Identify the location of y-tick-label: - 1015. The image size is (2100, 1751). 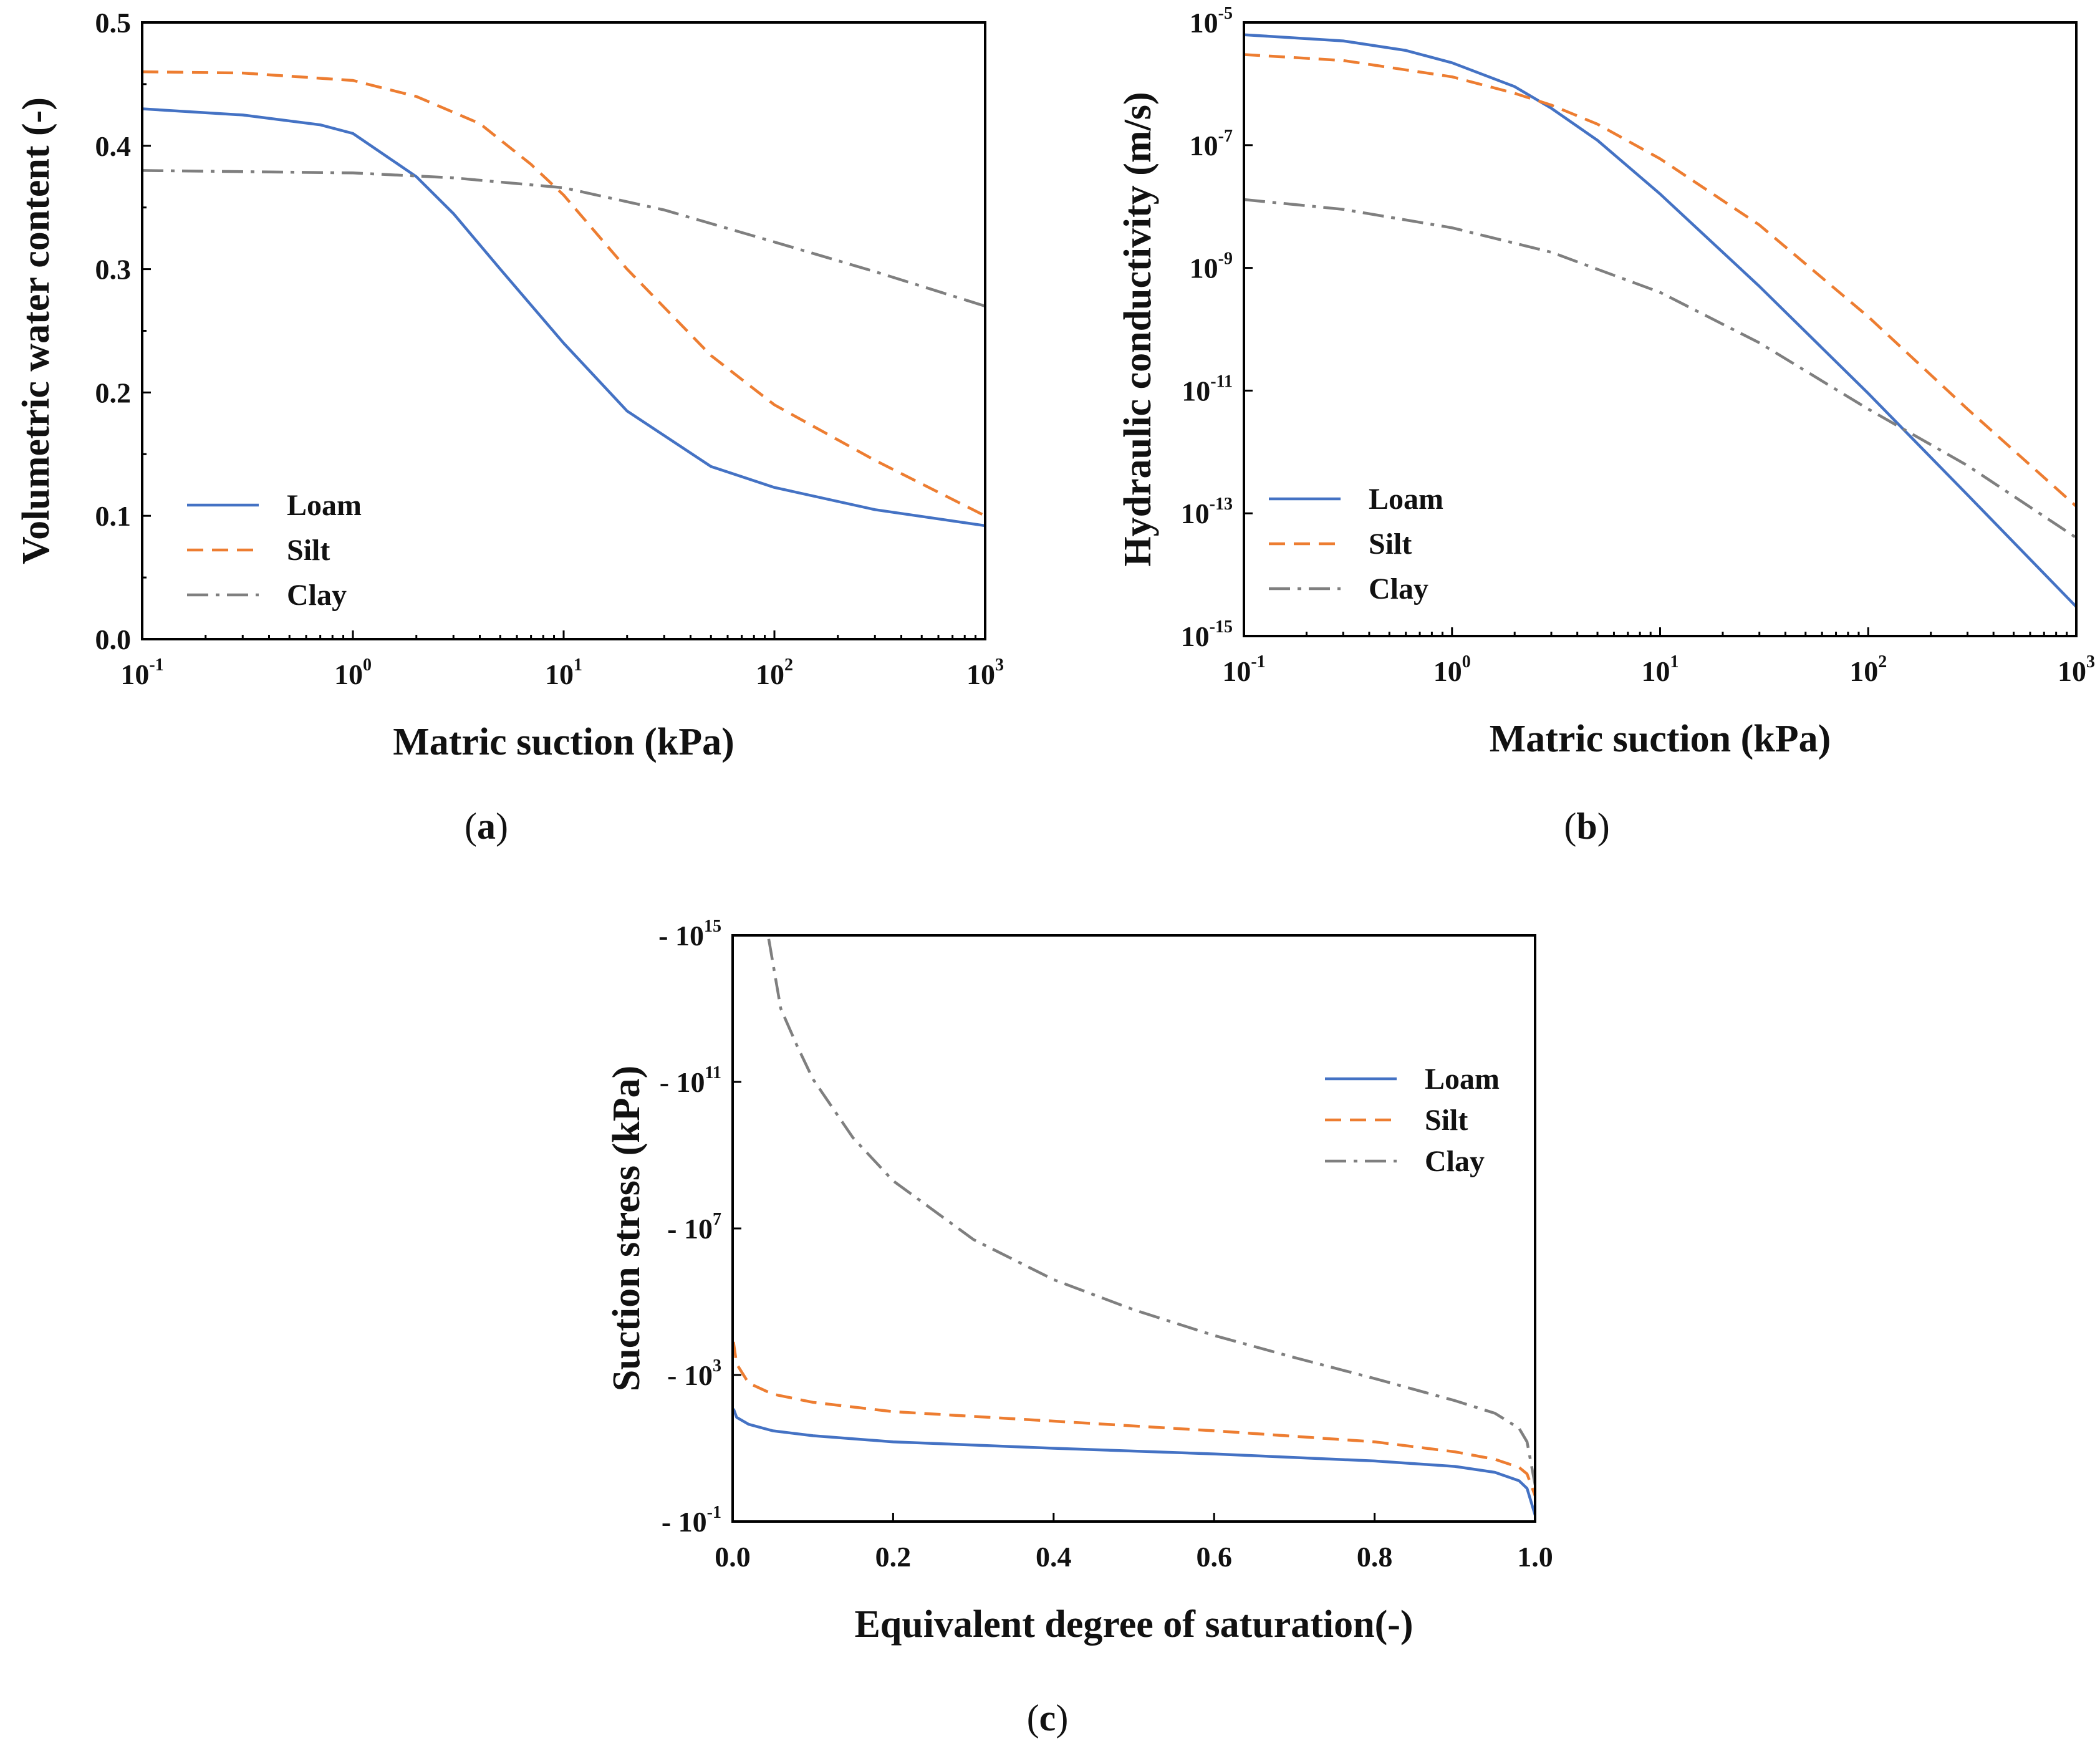
(689, 934).